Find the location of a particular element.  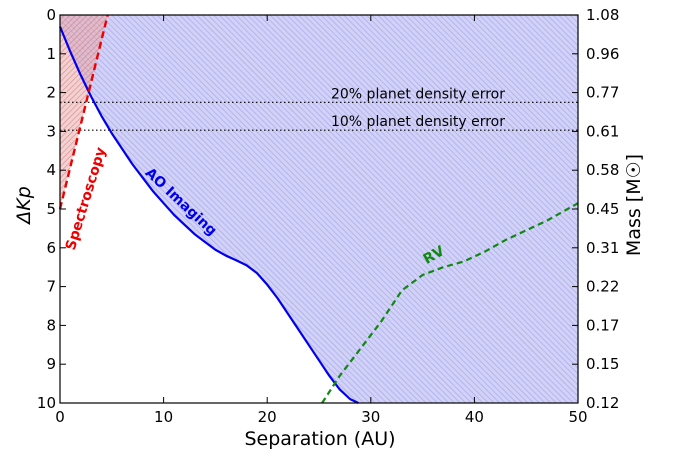

x-tick-label-30: 30 is located at coordinates (370, 417).